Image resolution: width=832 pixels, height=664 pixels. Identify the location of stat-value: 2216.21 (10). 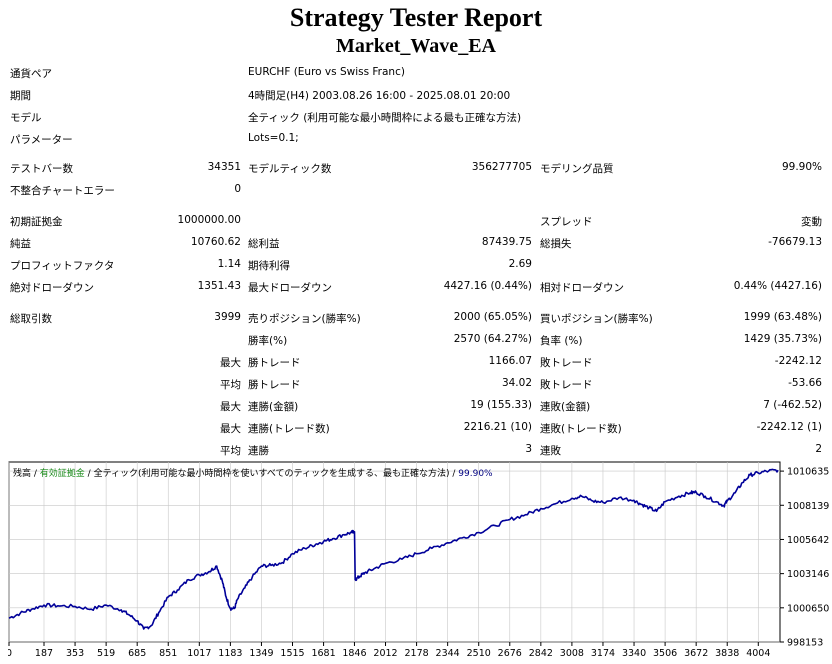
(497, 427).